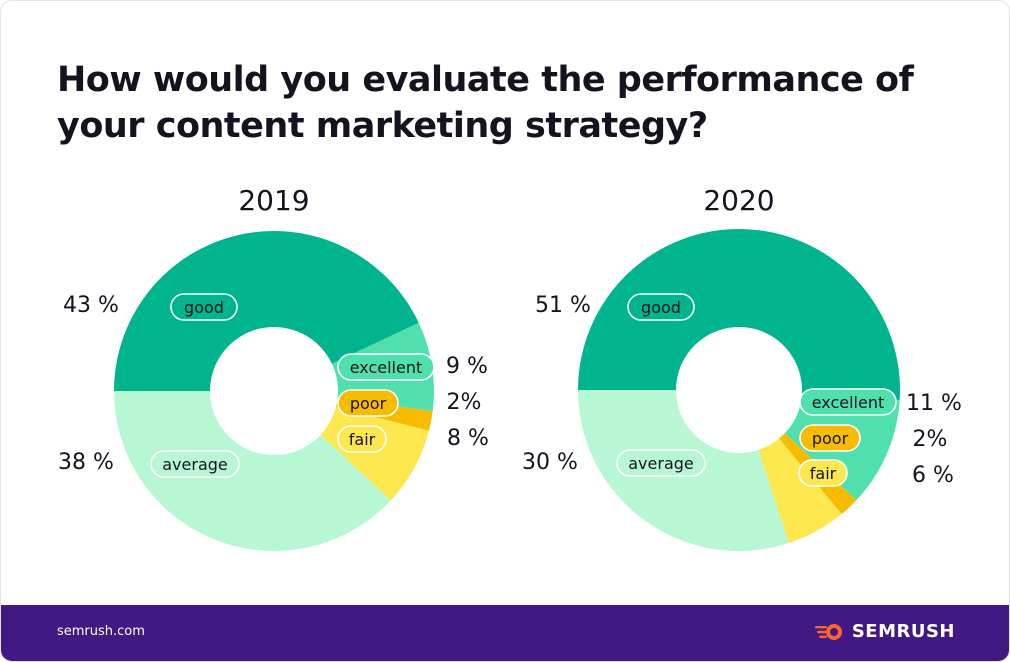 The image size is (1010, 662). I want to click on value-label-average: 38 %, so click(86, 462).